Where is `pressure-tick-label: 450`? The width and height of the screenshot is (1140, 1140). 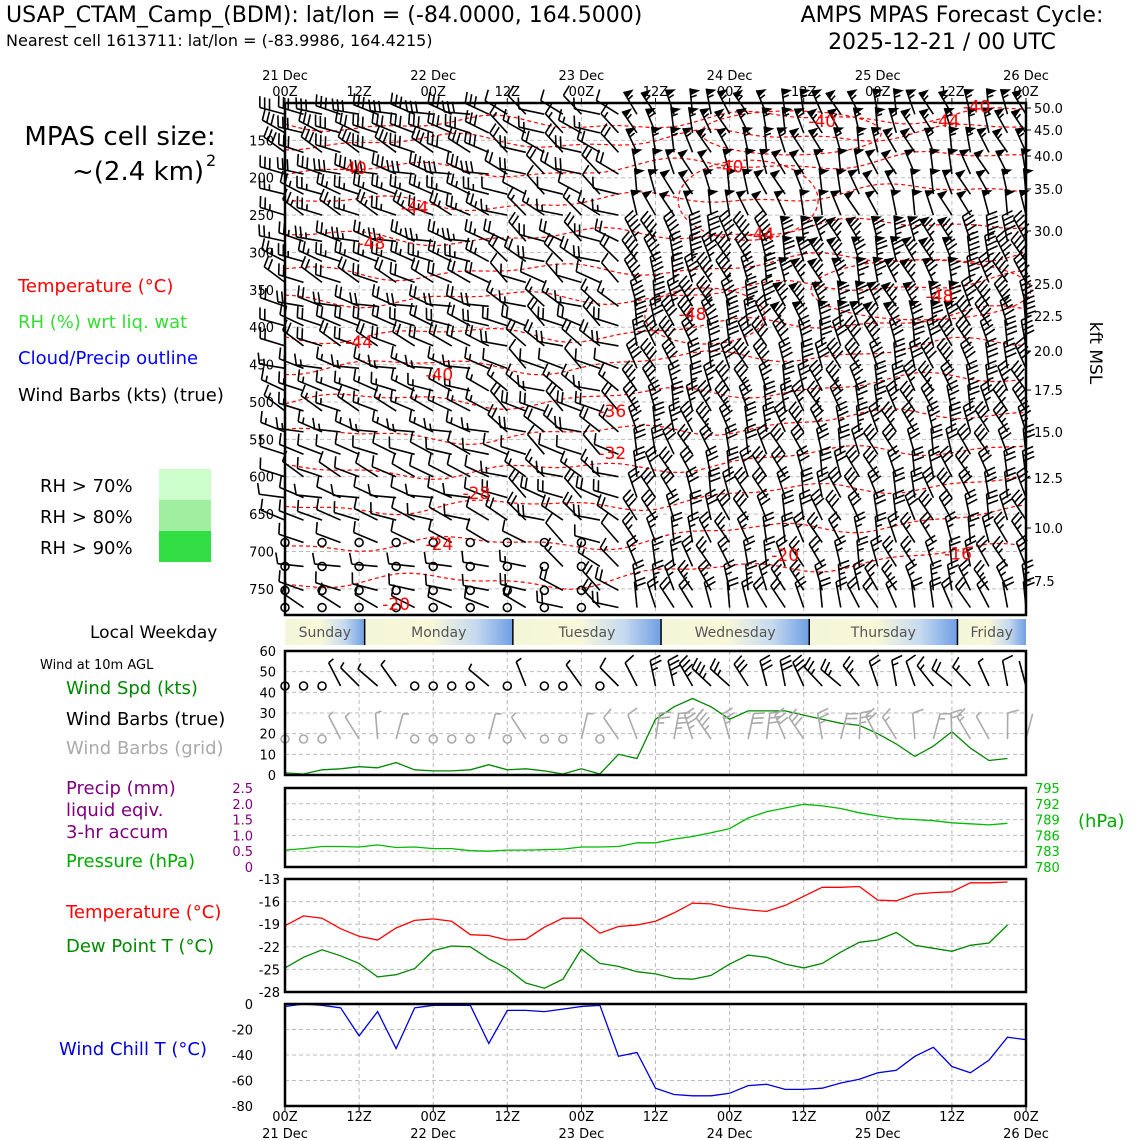
pressure-tick-label: 450 is located at coordinates (261, 366).